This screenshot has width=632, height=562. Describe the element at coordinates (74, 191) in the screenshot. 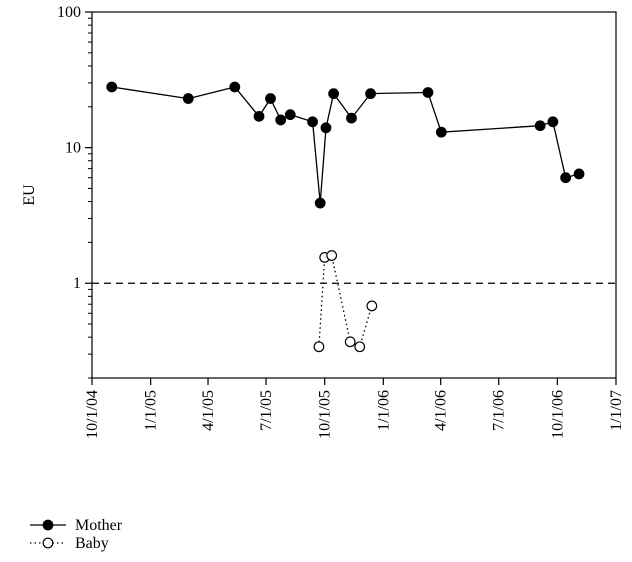

I see `y-axis: 1 10 100` at that location.